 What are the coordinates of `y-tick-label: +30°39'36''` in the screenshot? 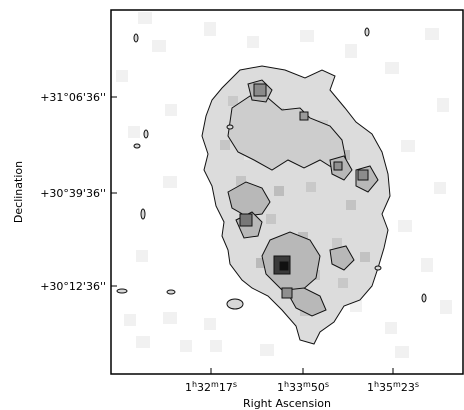 It's located at (73, 193).